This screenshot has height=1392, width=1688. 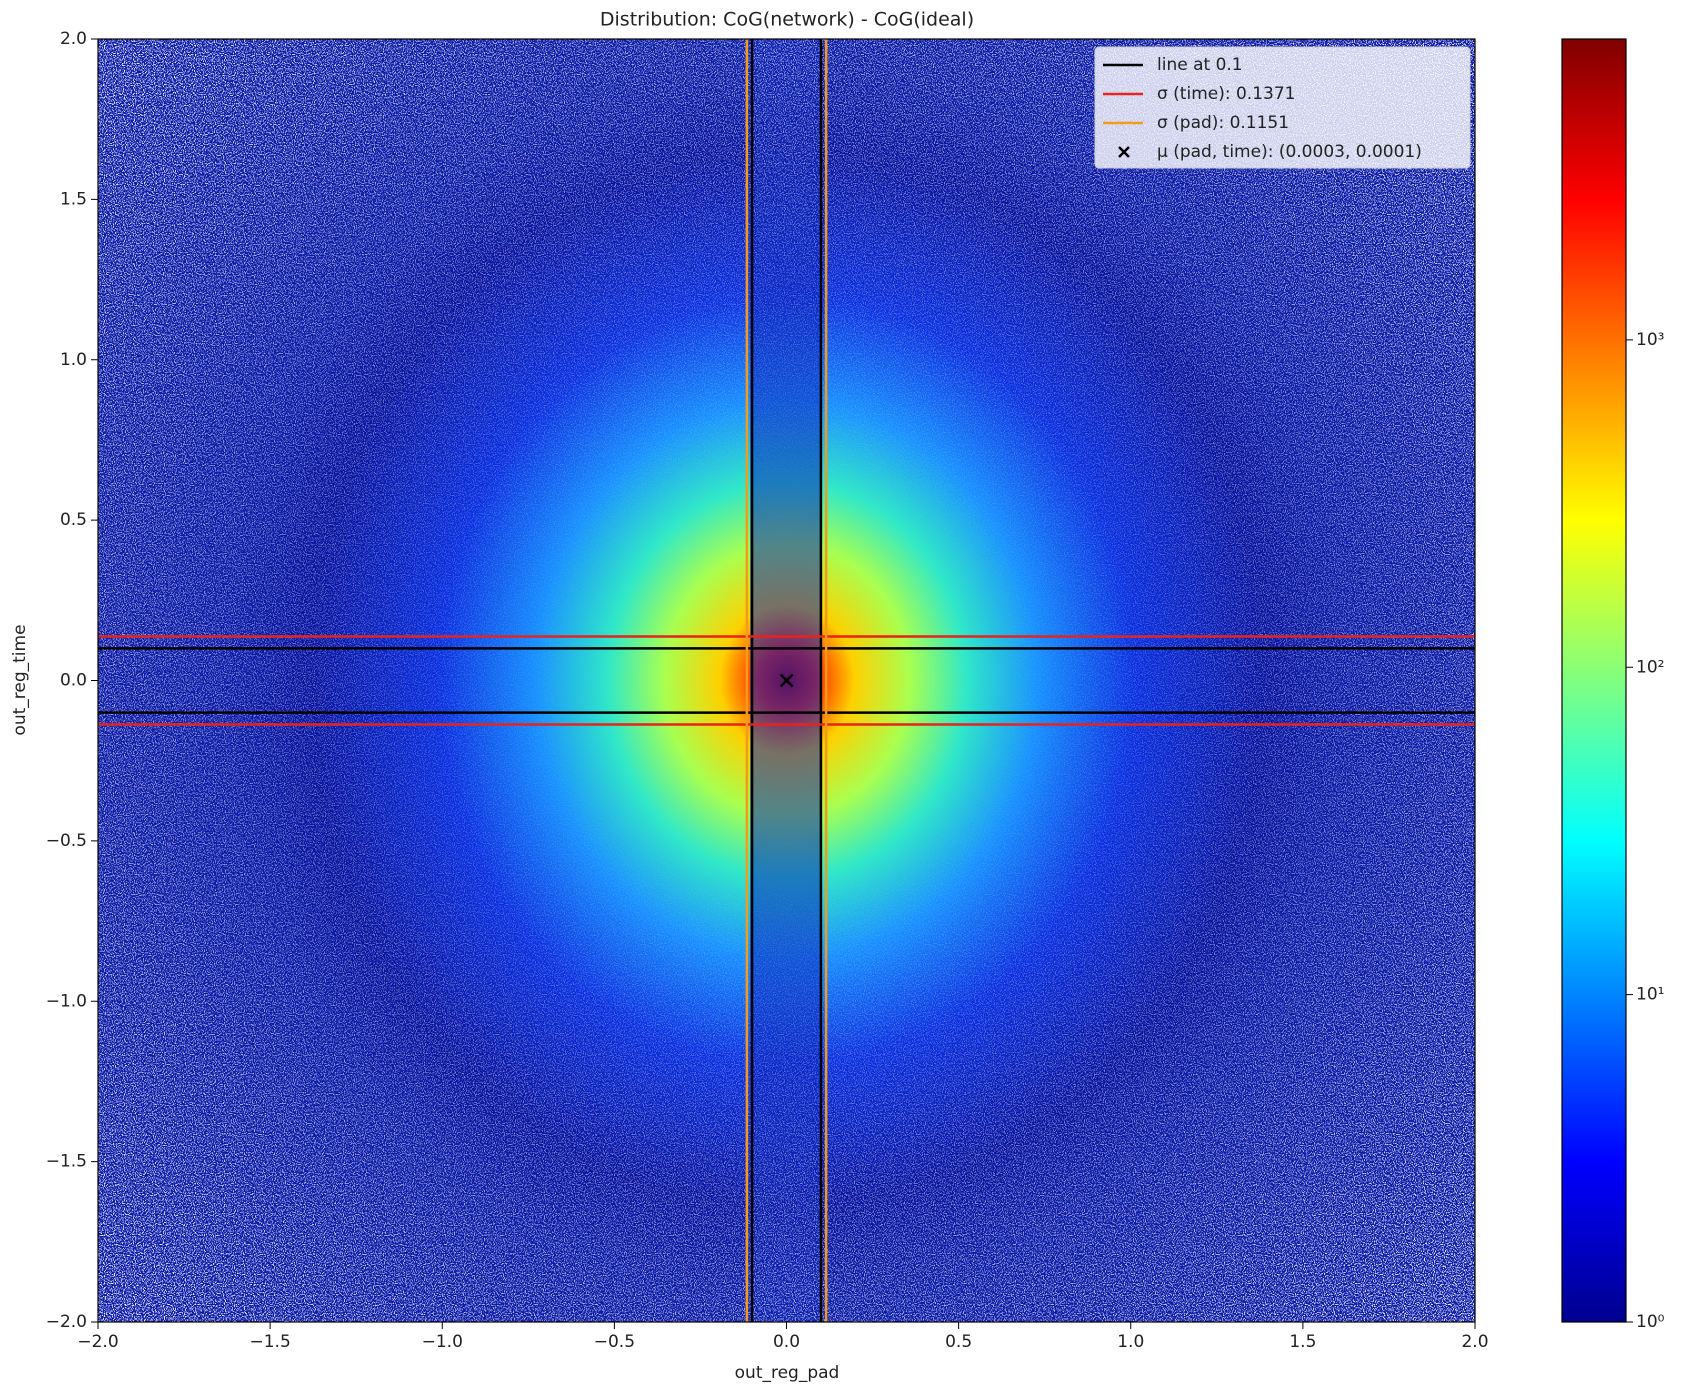 I want to click on colorbar, so click(x=1594, y=680).